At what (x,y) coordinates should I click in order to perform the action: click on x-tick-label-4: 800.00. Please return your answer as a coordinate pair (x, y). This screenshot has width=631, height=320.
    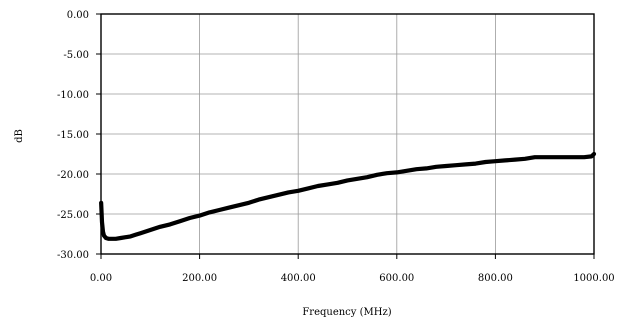
    Looking at the image, I should click on (495, 278).